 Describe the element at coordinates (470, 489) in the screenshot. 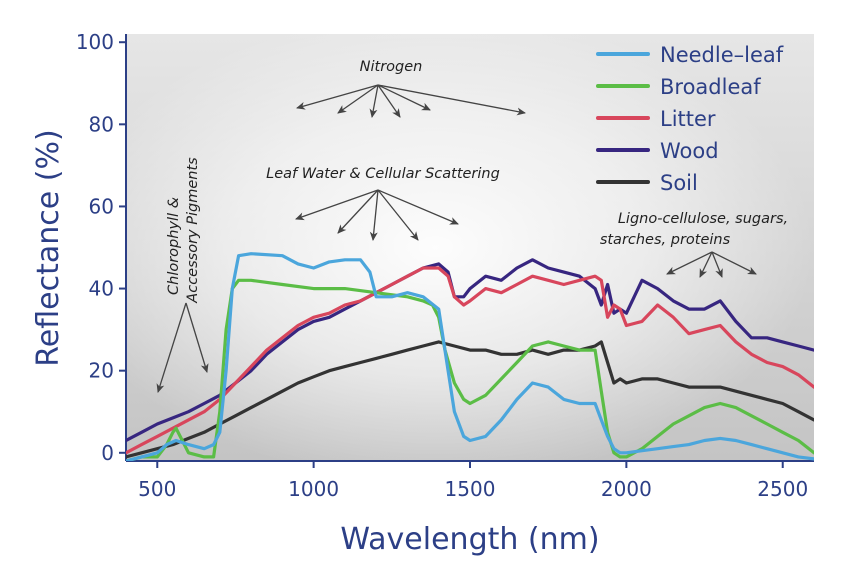

I see `x-tick-label: 1500` at that location.